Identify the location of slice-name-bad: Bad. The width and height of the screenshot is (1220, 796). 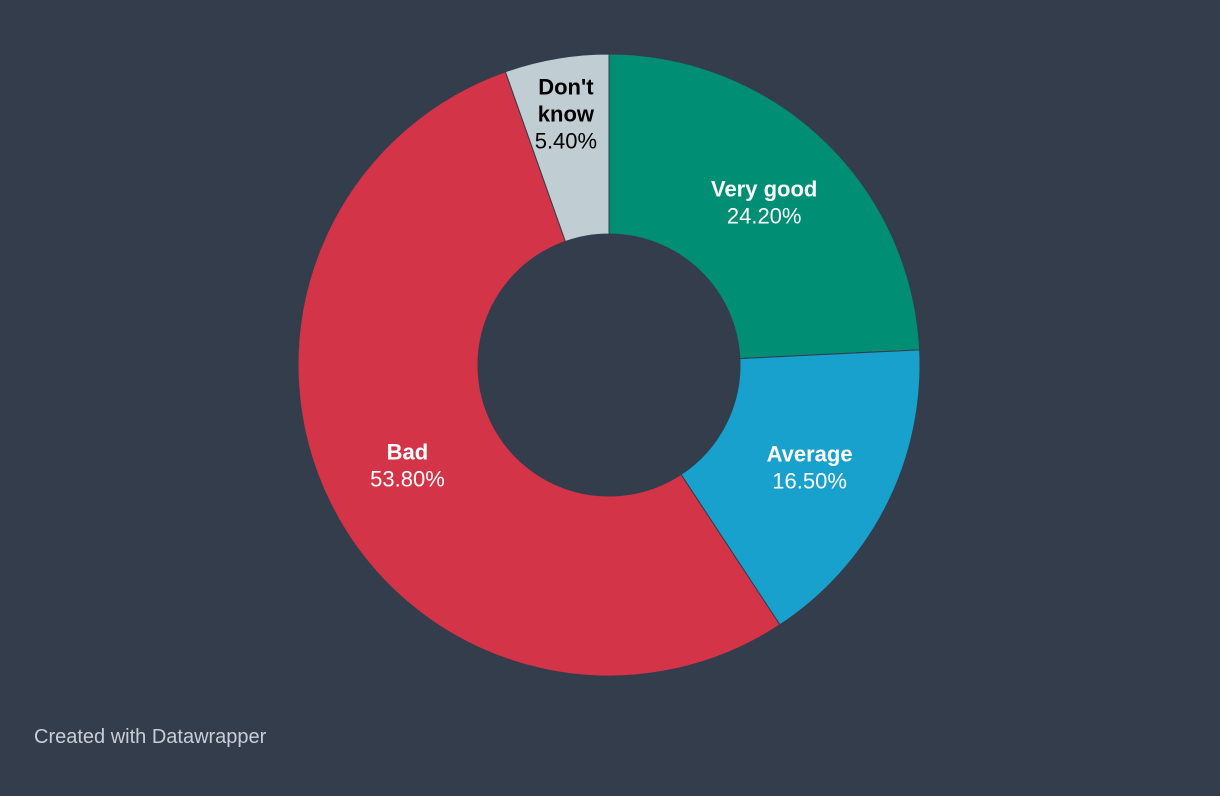
(408, 452).